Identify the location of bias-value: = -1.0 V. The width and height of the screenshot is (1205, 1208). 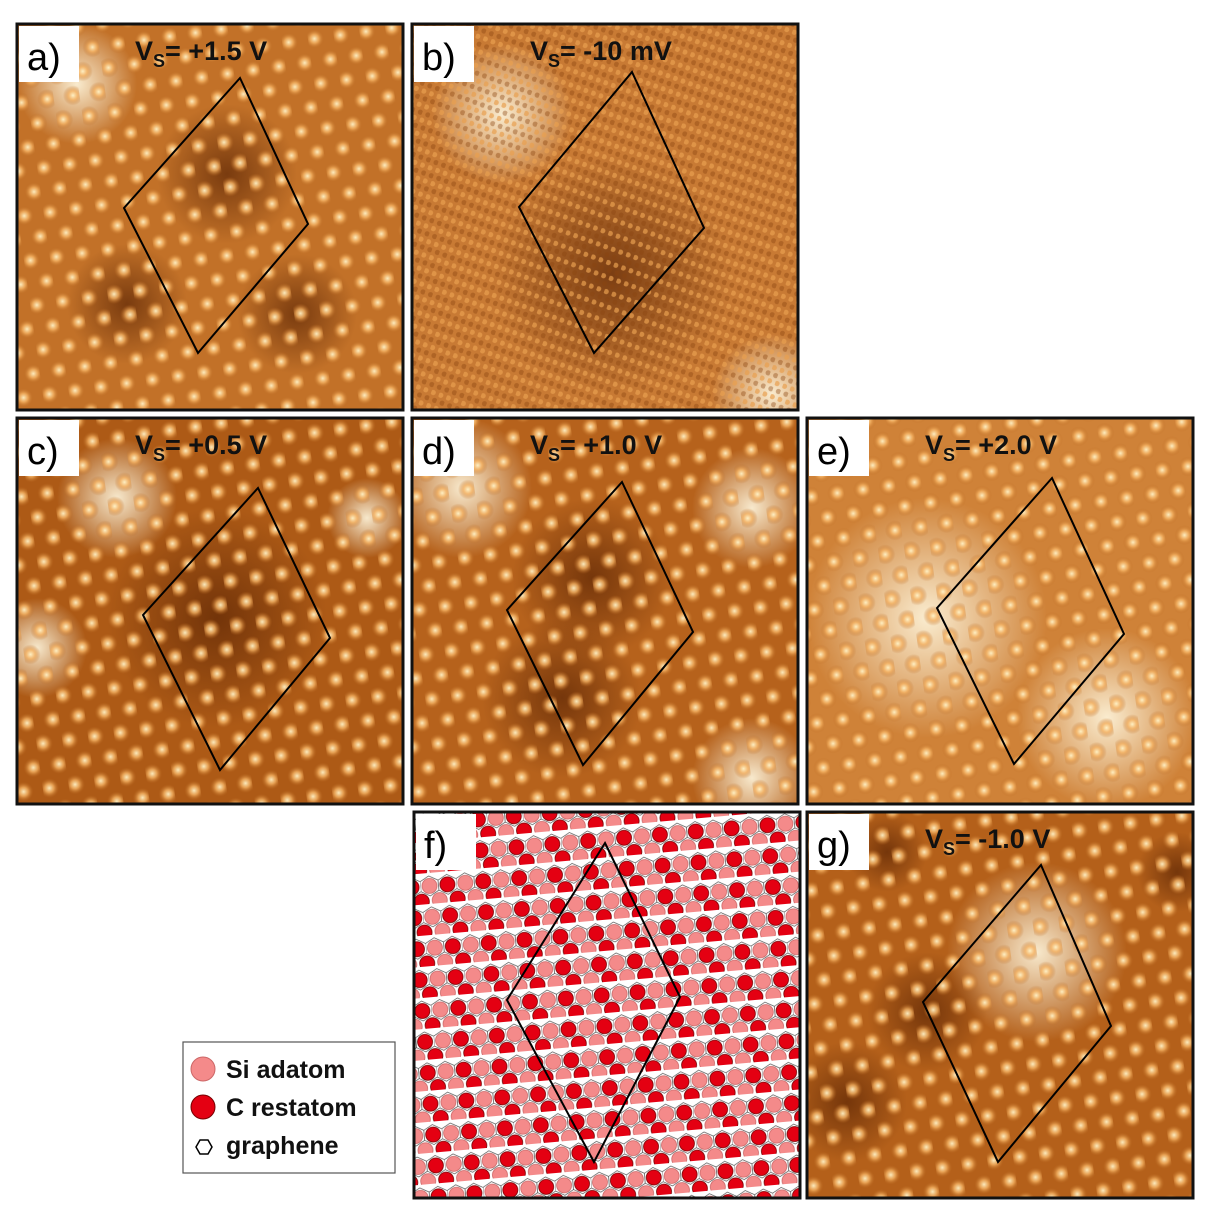
(1002, 839).